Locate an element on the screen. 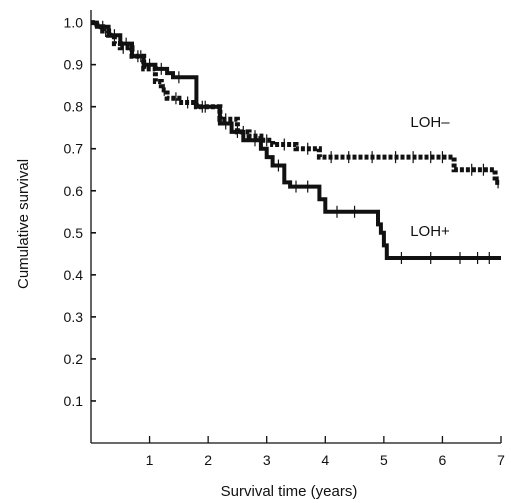 The width and height of the screenshot is (511, 503). y-tick-label: 0.7 is located at coordinates (74, 149).